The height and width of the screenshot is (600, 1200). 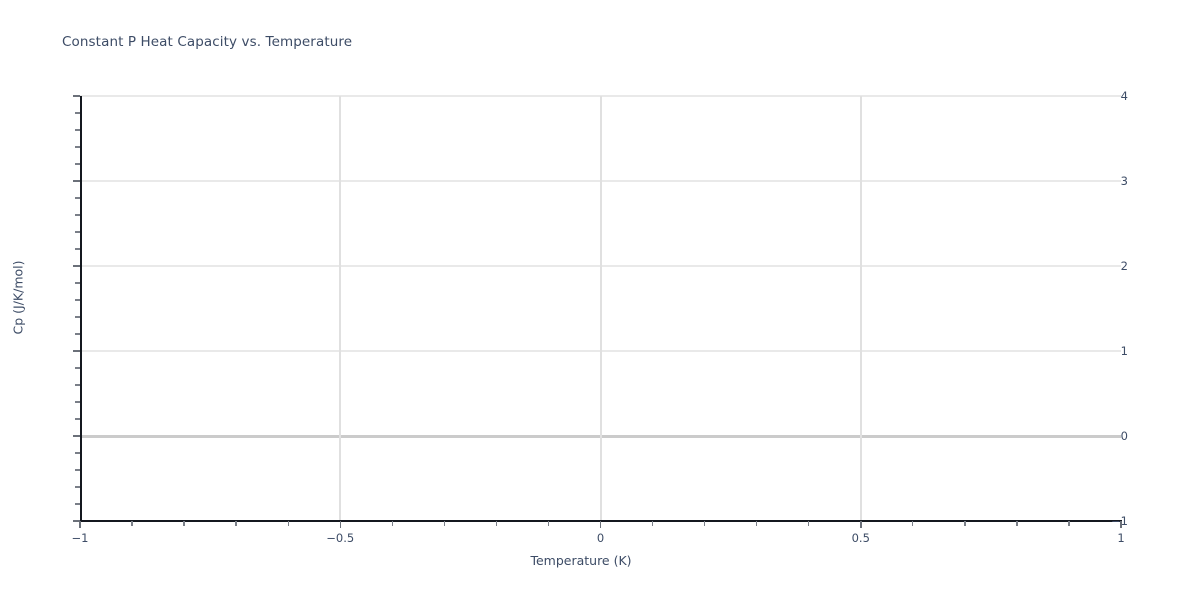 I want to click on y-axis-ticks, so click(x=40, y=308).